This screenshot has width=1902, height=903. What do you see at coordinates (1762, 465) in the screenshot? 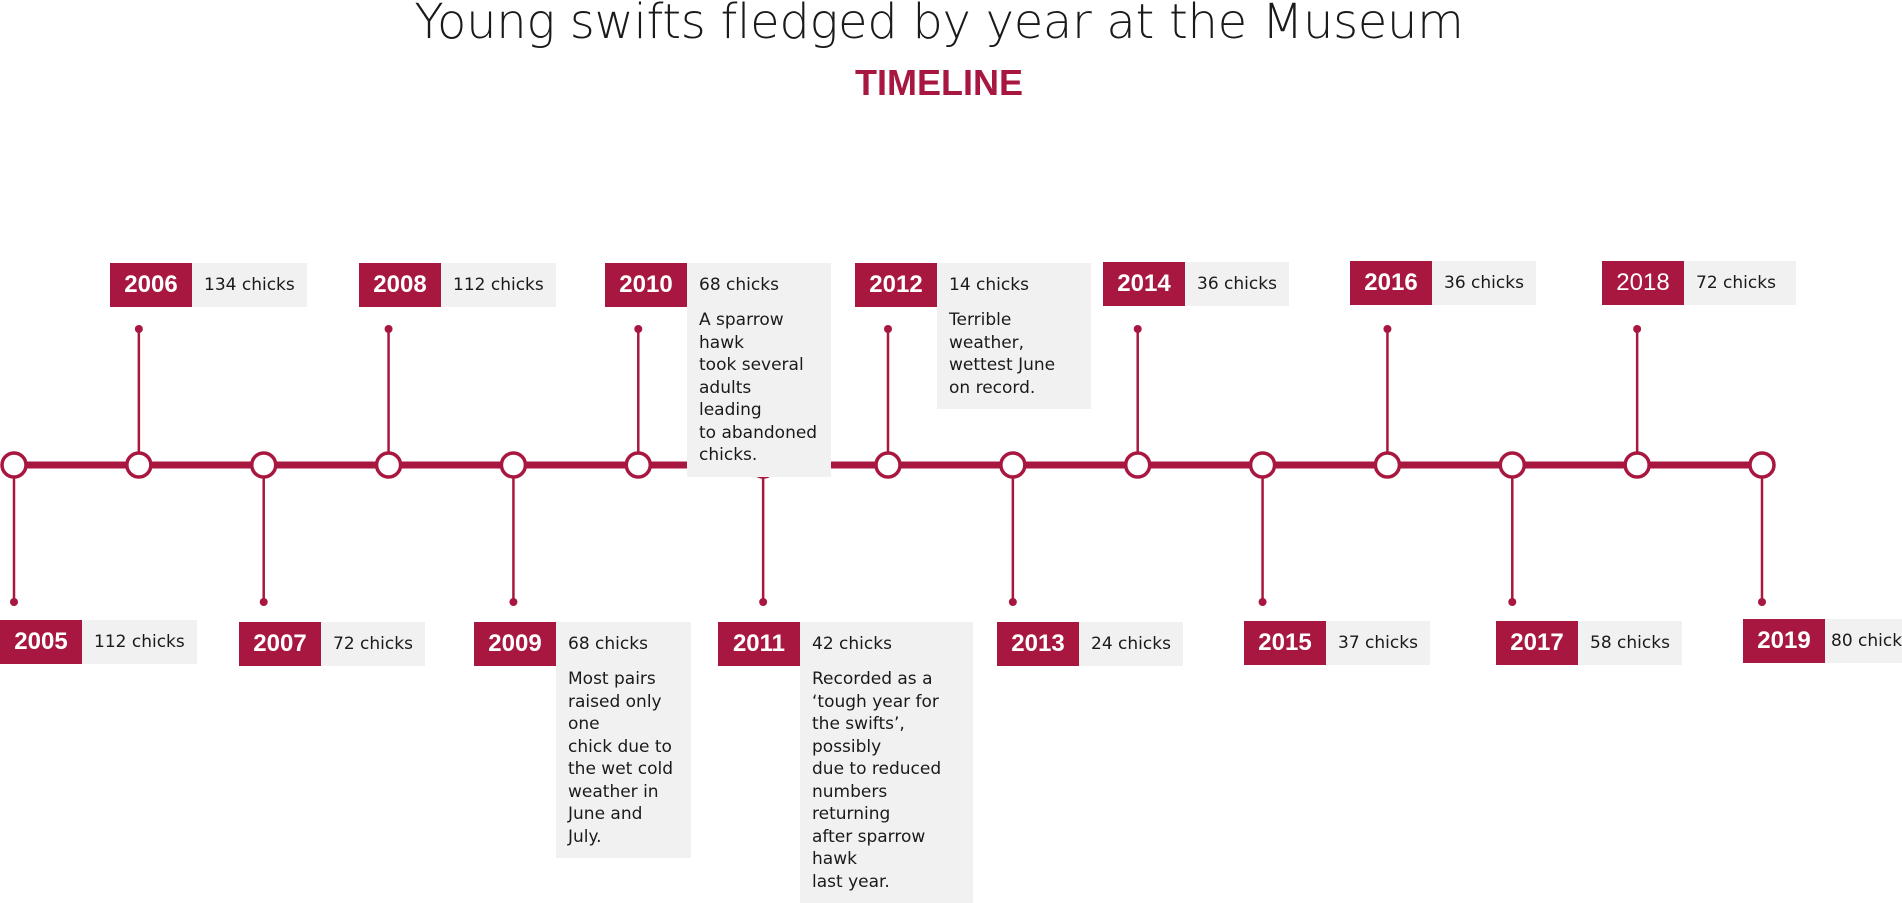
I see `timeline-node-2019` at bounding box center [1762, 465].